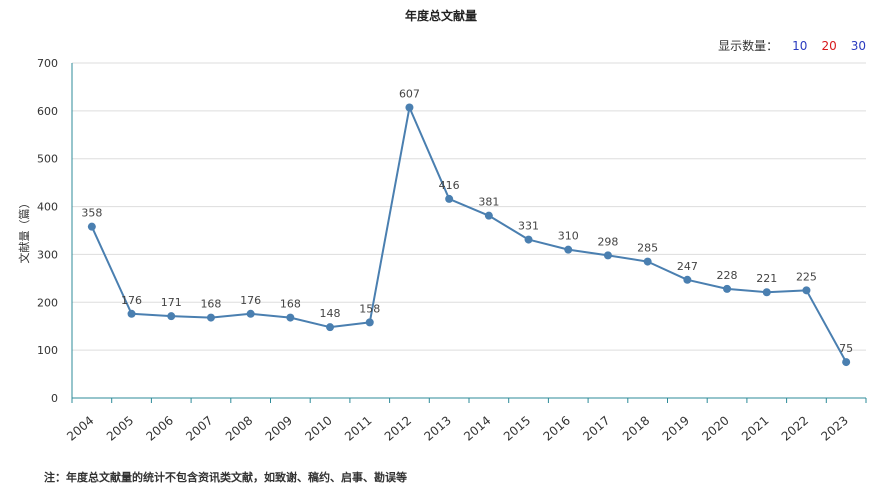 This screenshot has height=490, width=882. What do you see at coordinates (676, 428) in the screenshot?
I see `x-tick-label-2019: 2019` at bounding box center [676, 428].